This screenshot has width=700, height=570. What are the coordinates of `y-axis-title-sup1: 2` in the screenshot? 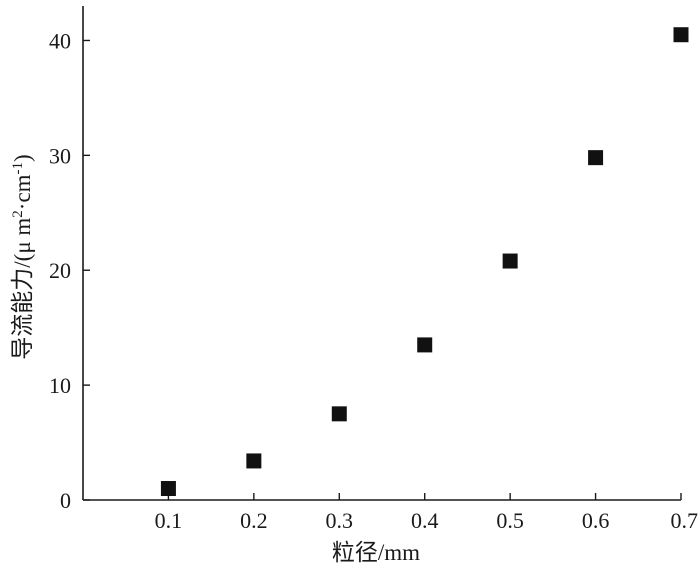 It's located at (18, 214).